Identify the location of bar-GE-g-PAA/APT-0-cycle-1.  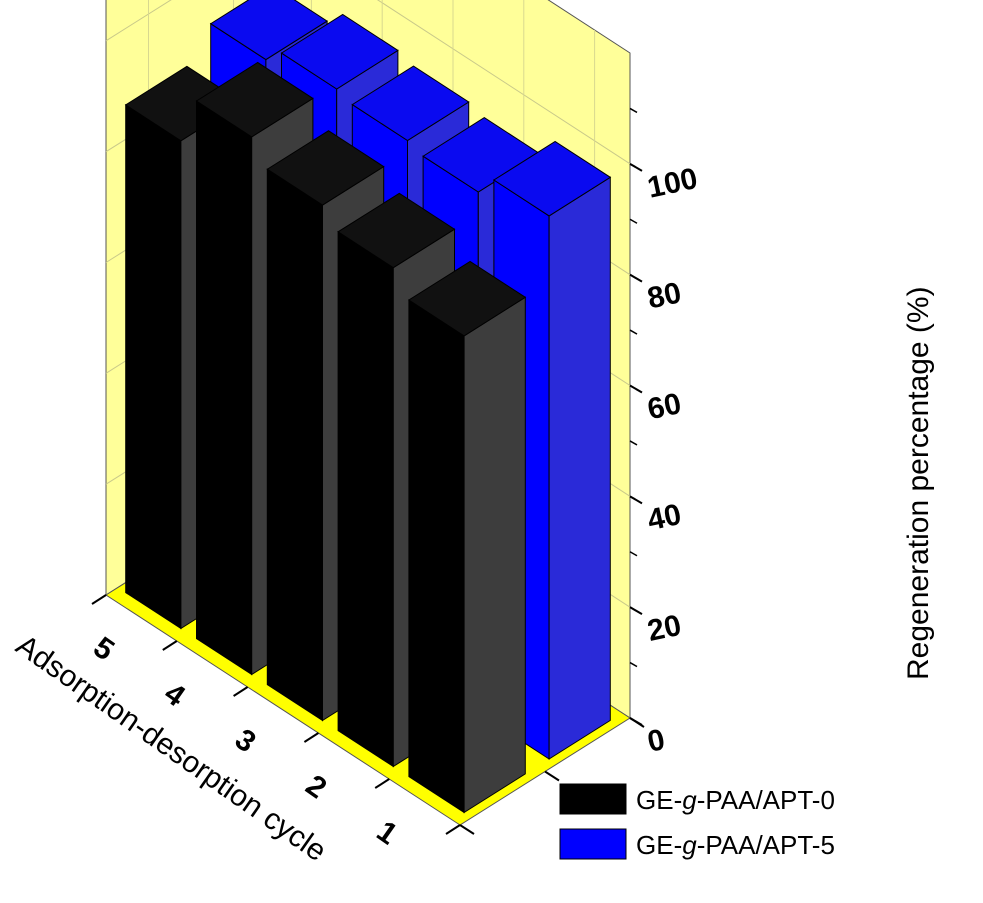
(467, 537).